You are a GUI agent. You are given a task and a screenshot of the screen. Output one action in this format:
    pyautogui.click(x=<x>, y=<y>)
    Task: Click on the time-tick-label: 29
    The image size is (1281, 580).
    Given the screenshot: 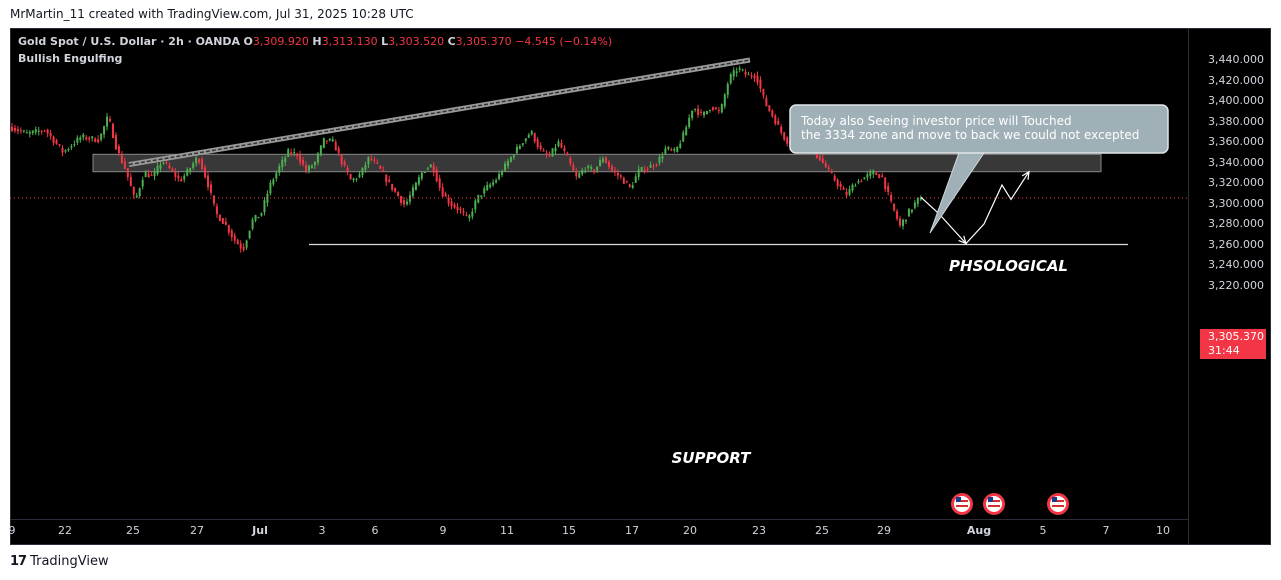 What is the action you would take?
    pyautogui.click(x=884, y=530)
    